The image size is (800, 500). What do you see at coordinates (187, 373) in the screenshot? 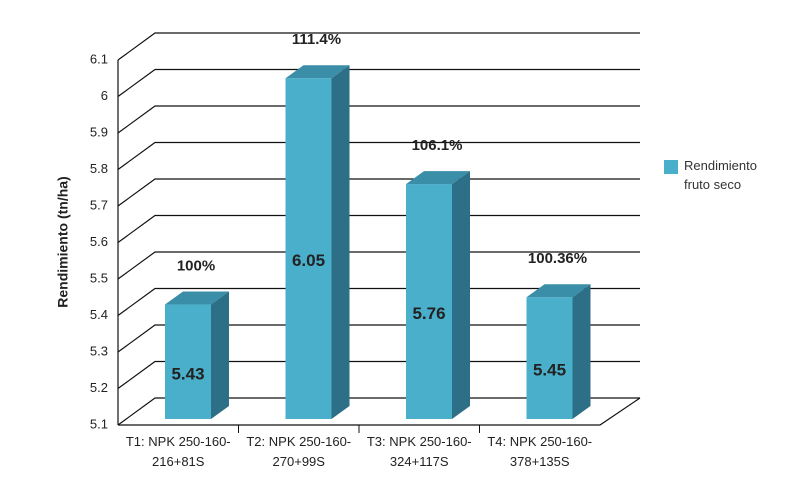
I see `data-label: 5.43` at bounding box center [187, 373].